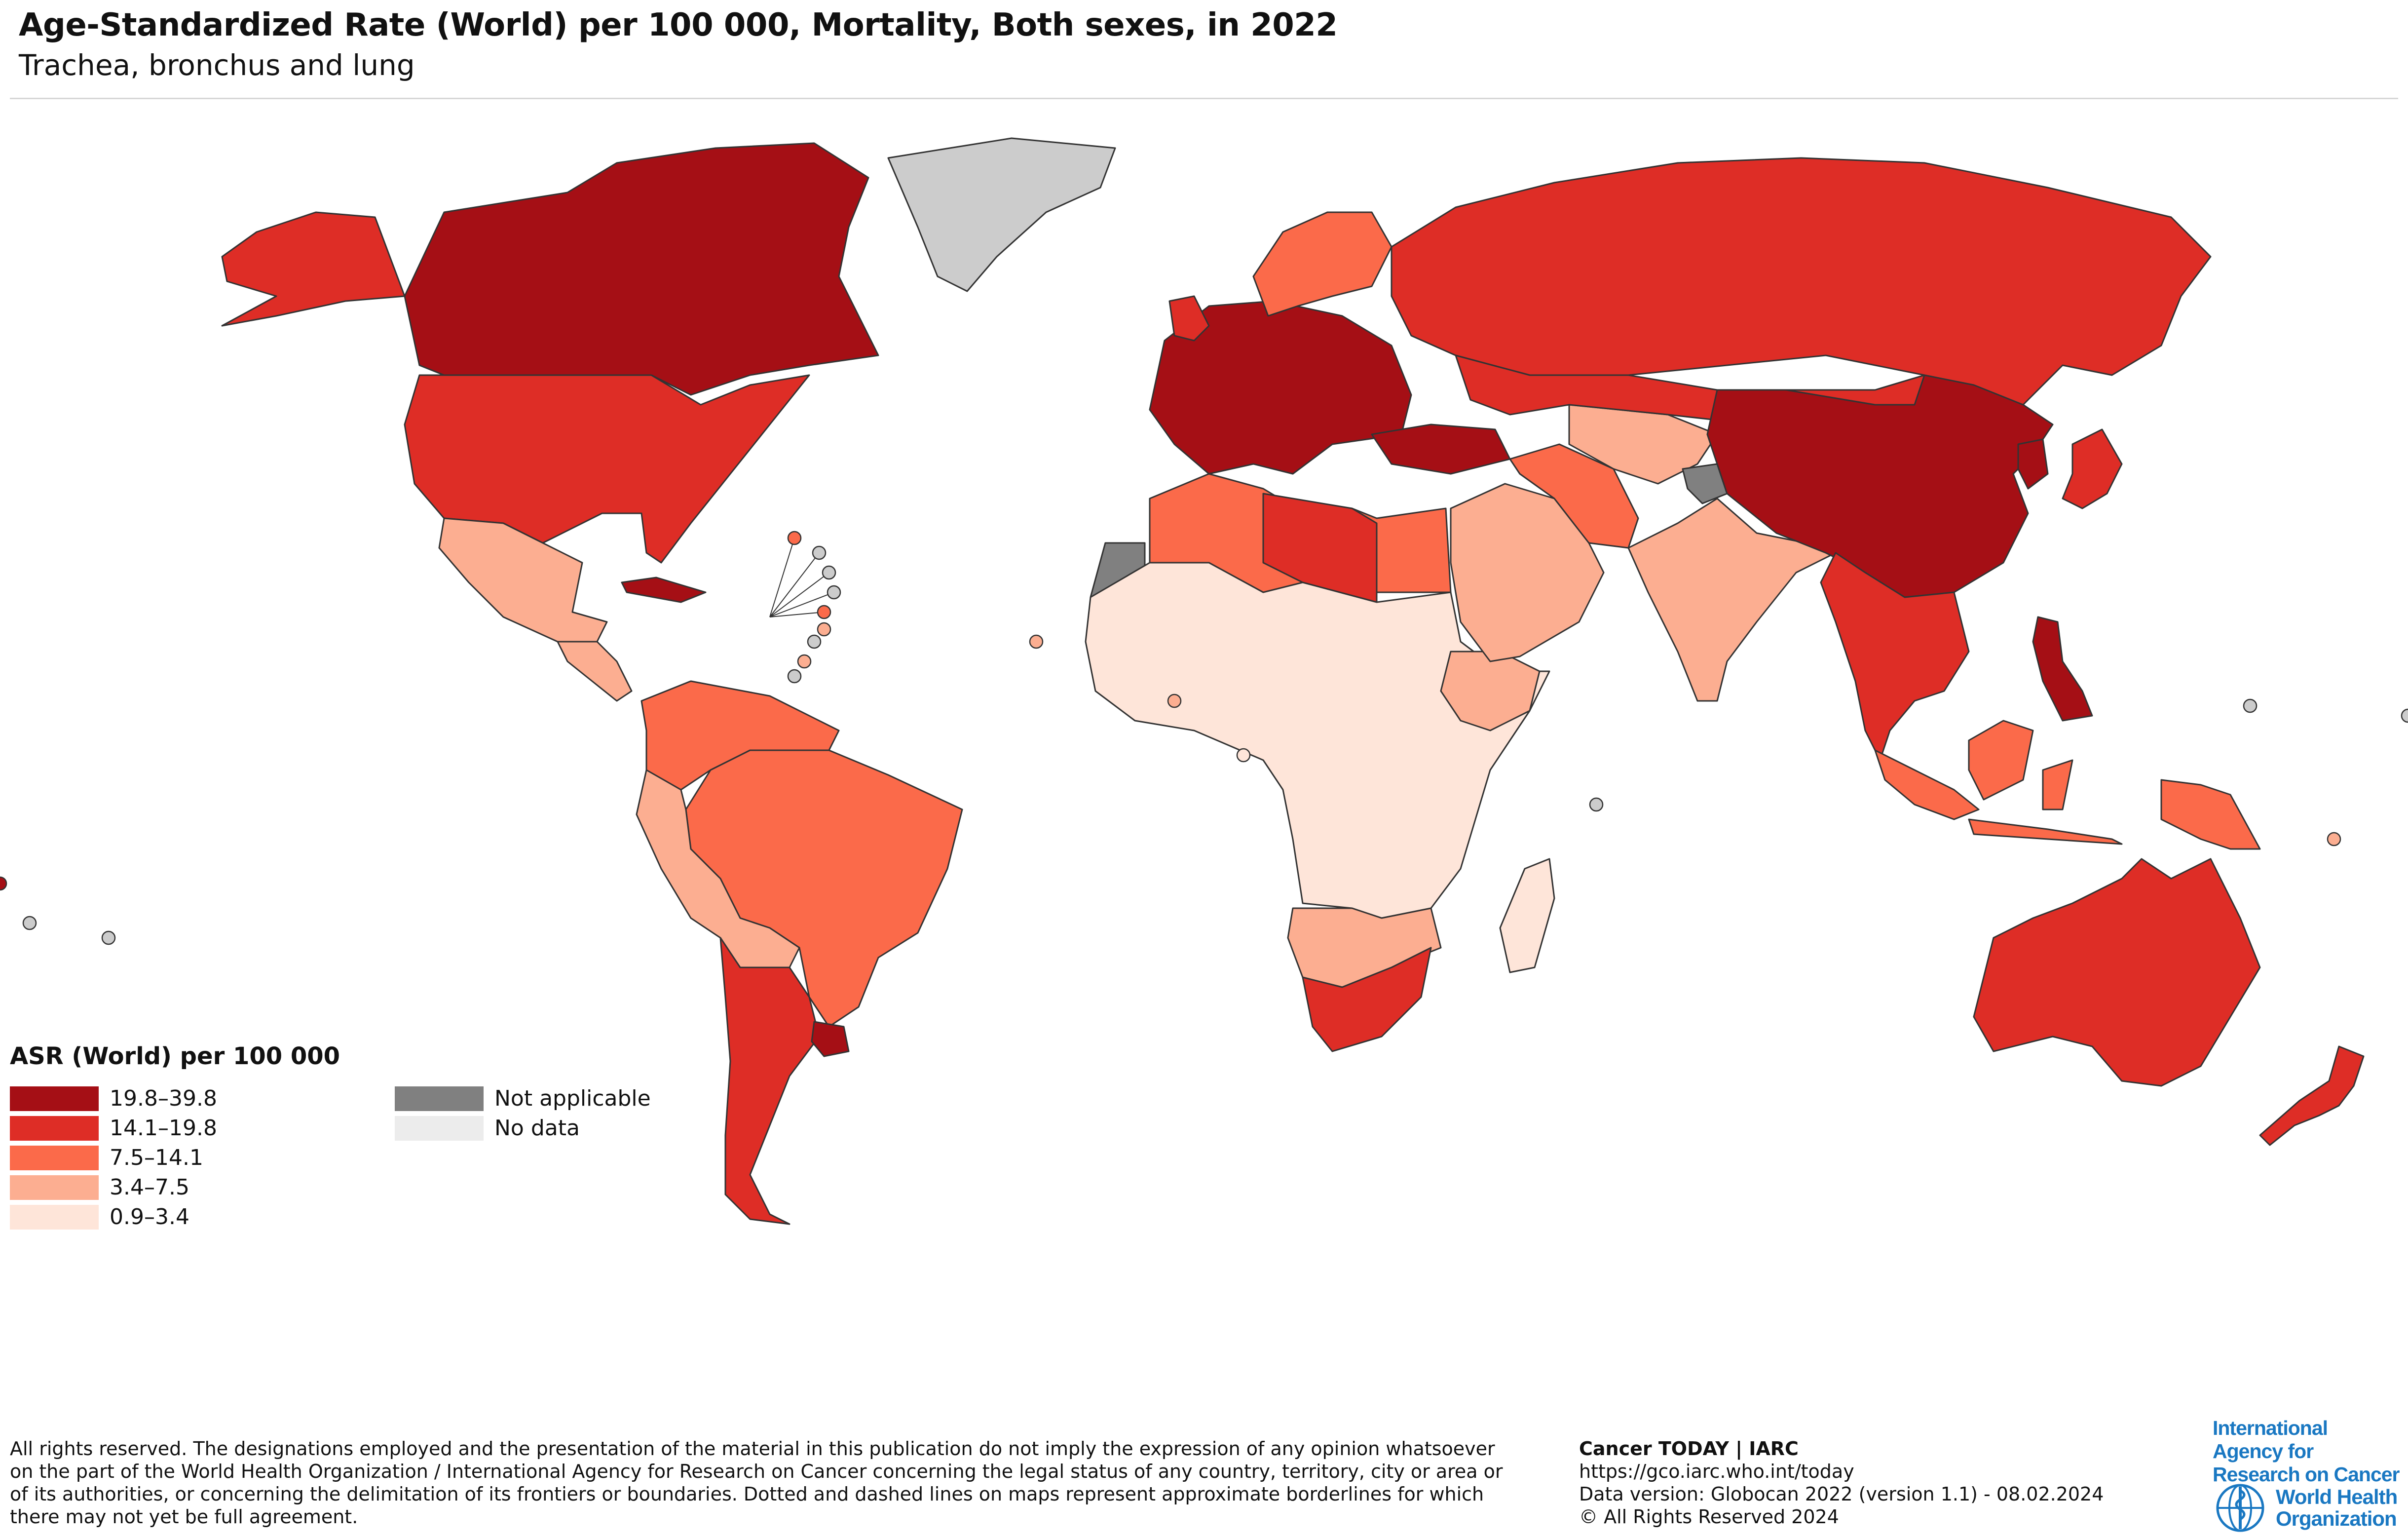  I want to click on map-region-uruguay, so click(831, 1039).